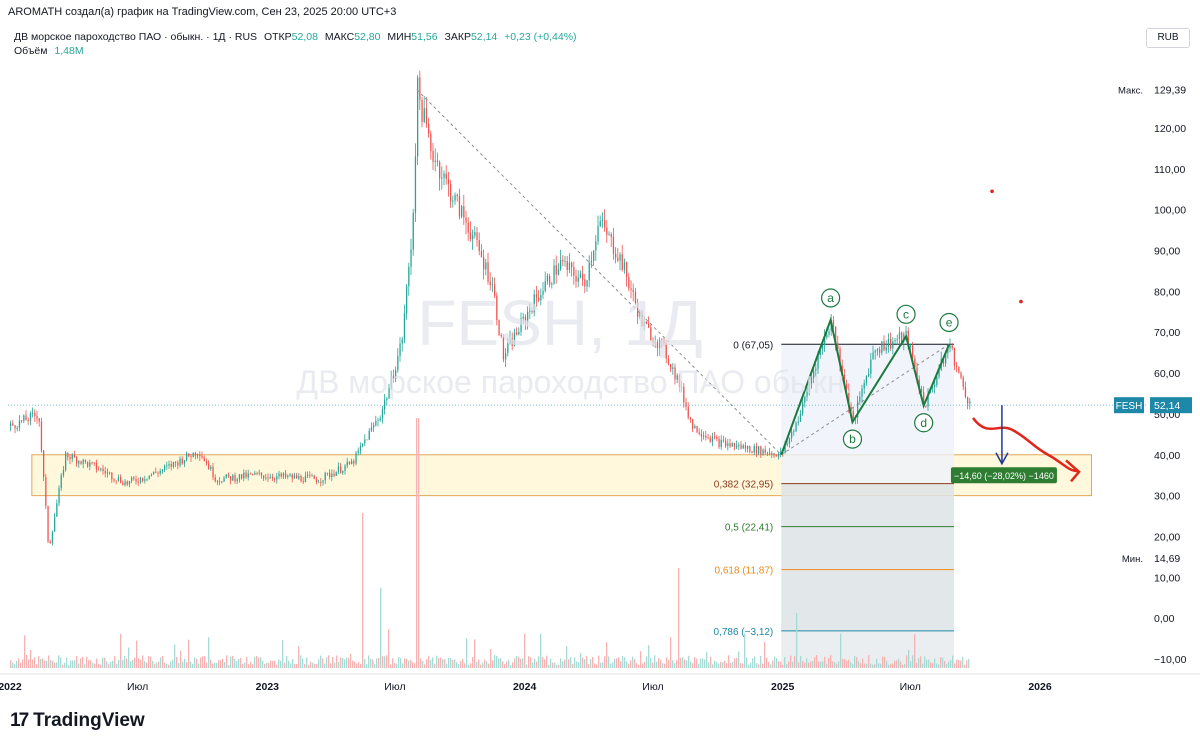 The image size is (1200, 747). Describe the element at coordinates (865, 386) in the screenshot. I see `wave-line` at that location.